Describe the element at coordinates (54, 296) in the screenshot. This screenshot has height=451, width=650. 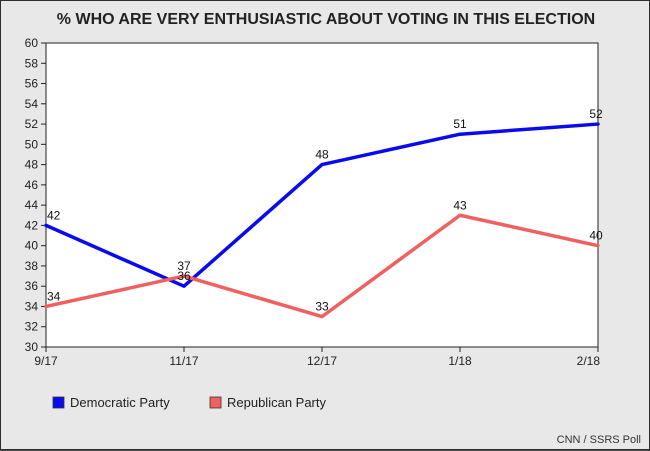
I see `data-label: 34` at that location.